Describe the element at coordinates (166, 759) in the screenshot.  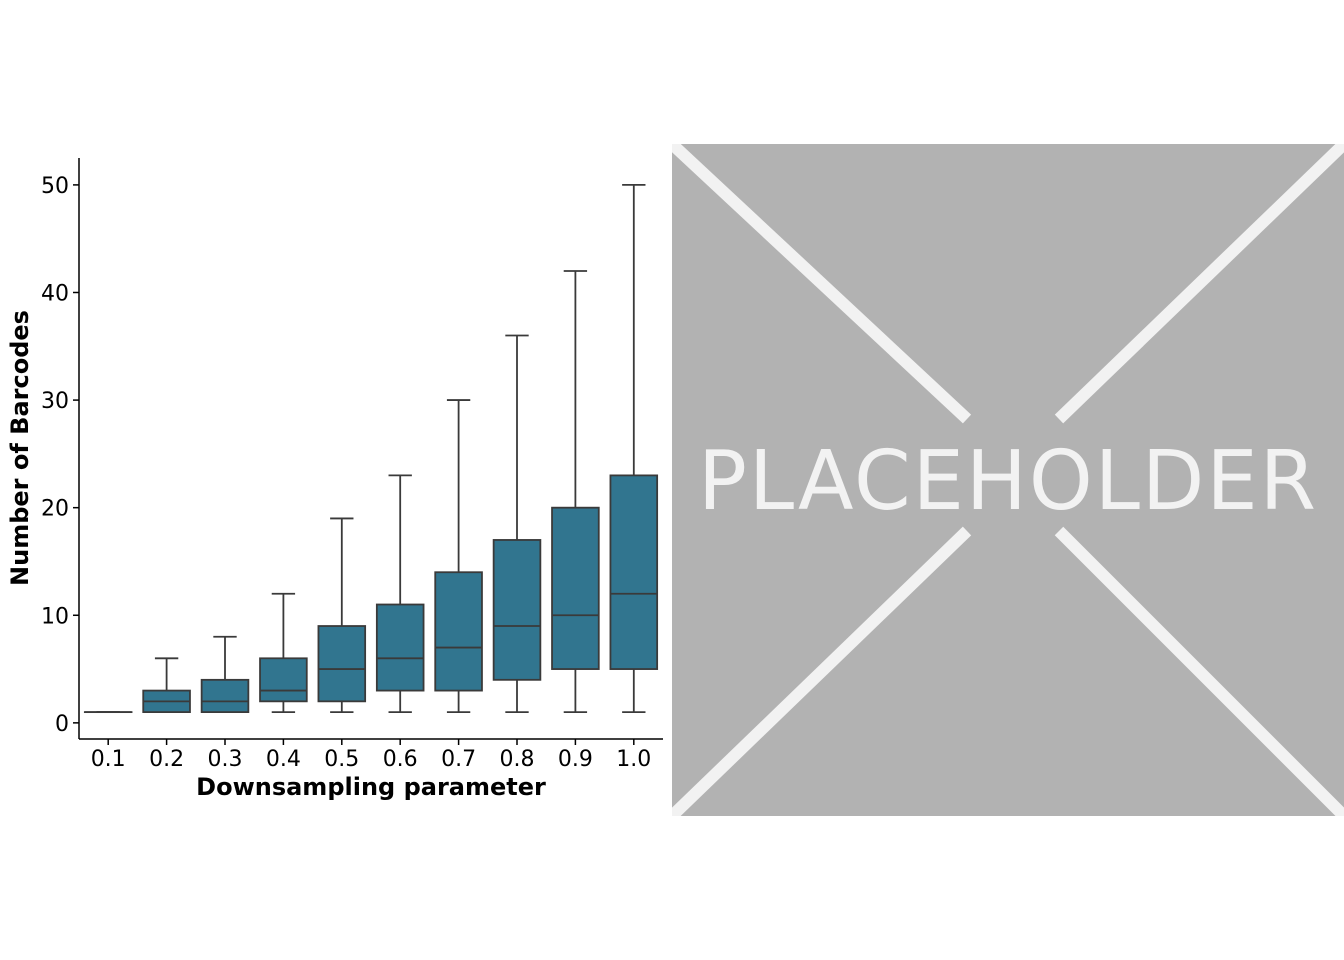
I see `x-tick-label: 0.2` at that location.